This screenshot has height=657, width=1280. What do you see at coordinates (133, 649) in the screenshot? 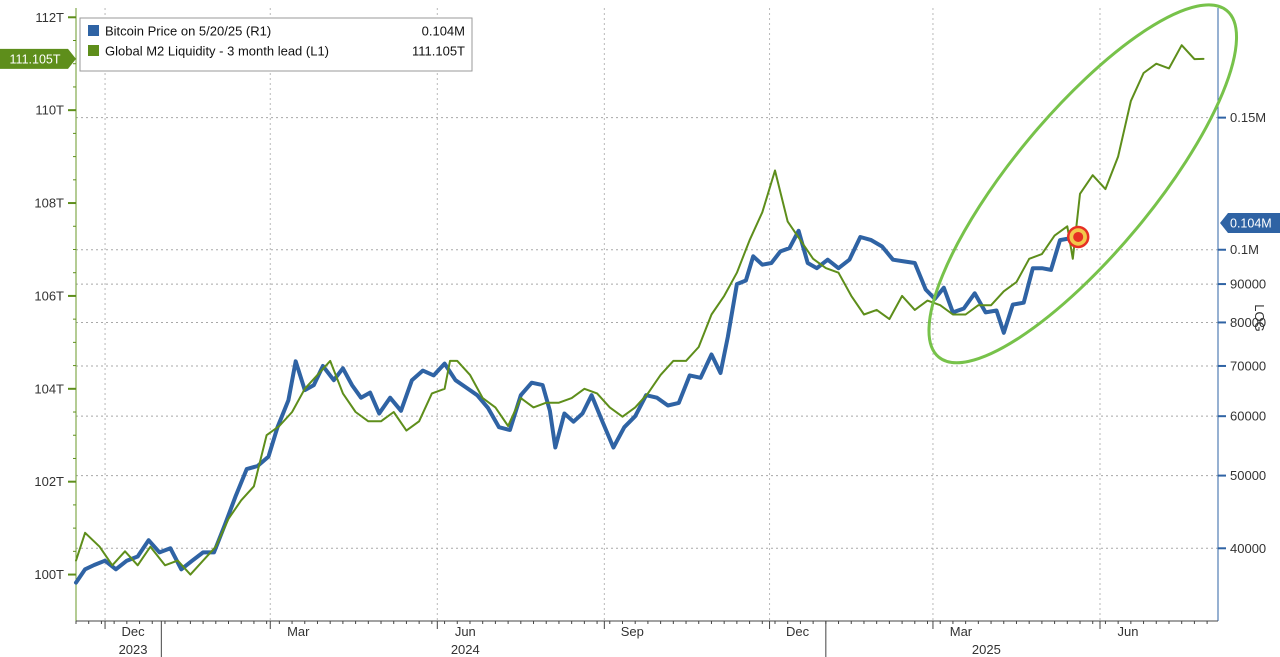
I see `x-axis-year-label: 2023` at bounding box center [133, 649].